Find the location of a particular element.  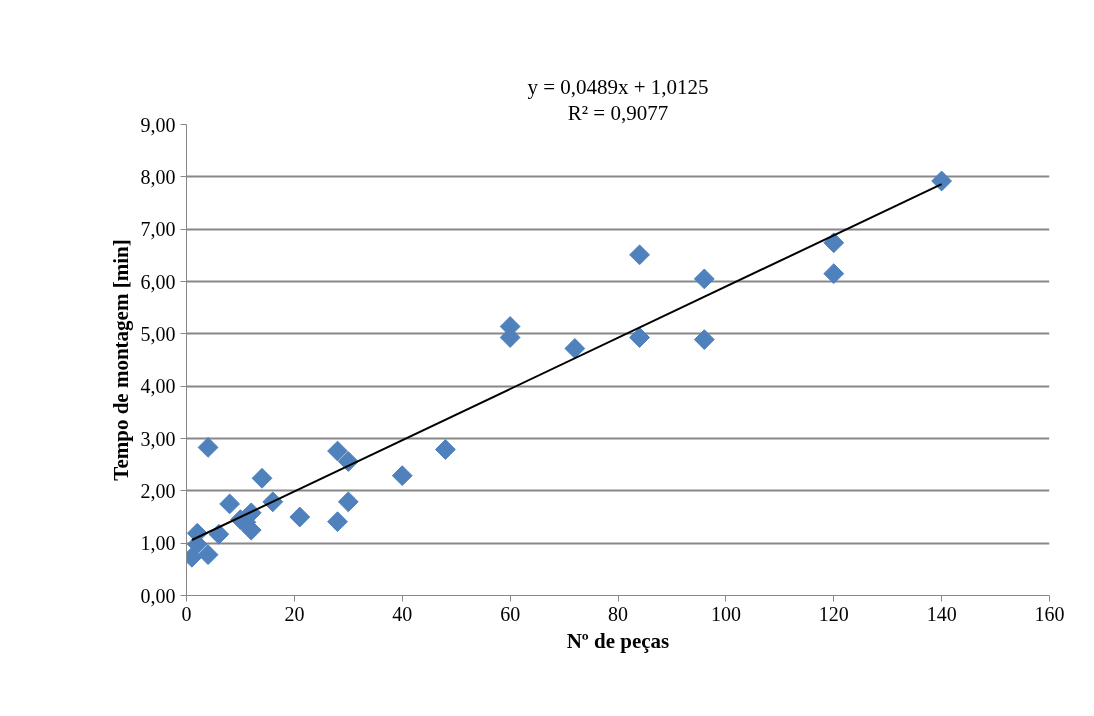

y-tick-label: 7,00 is located at coordinates (158, 229).